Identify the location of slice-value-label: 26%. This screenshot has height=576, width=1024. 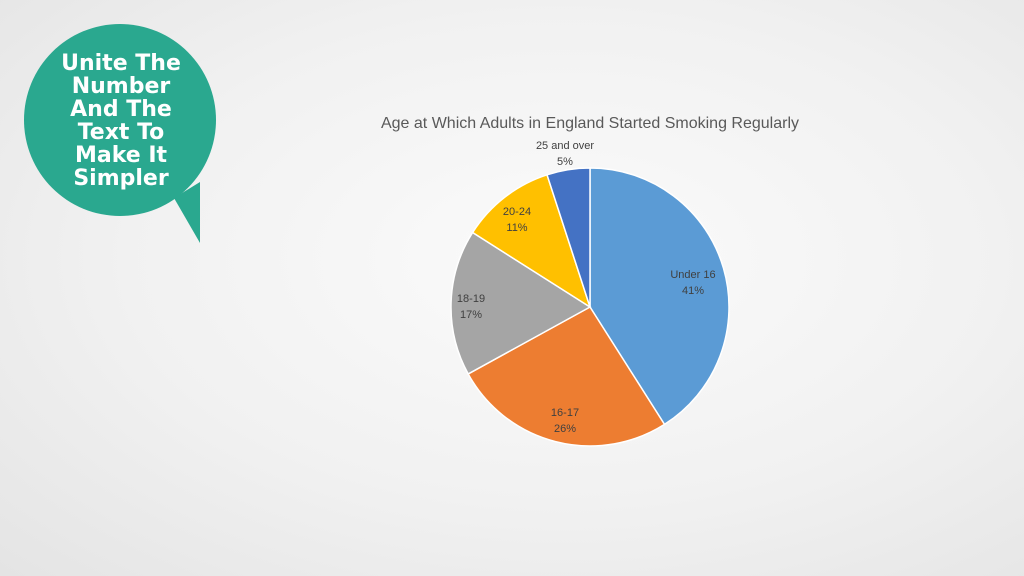
(565, 429).